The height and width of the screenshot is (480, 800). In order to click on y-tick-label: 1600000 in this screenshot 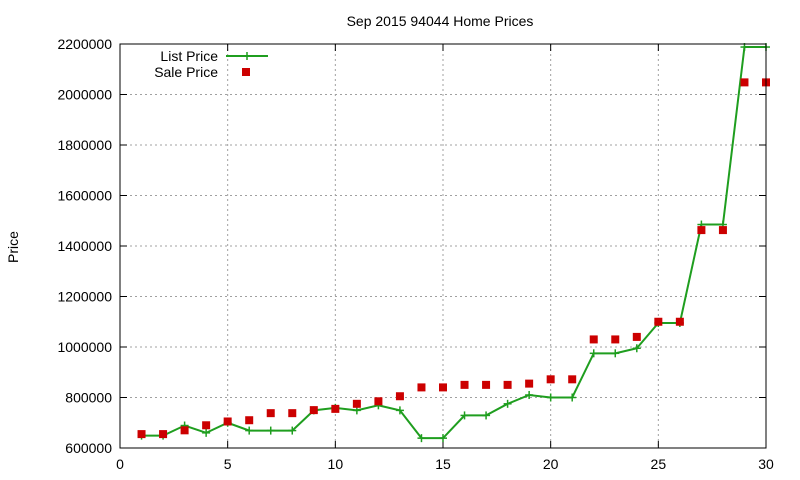, I will do `click(84, 196)`.